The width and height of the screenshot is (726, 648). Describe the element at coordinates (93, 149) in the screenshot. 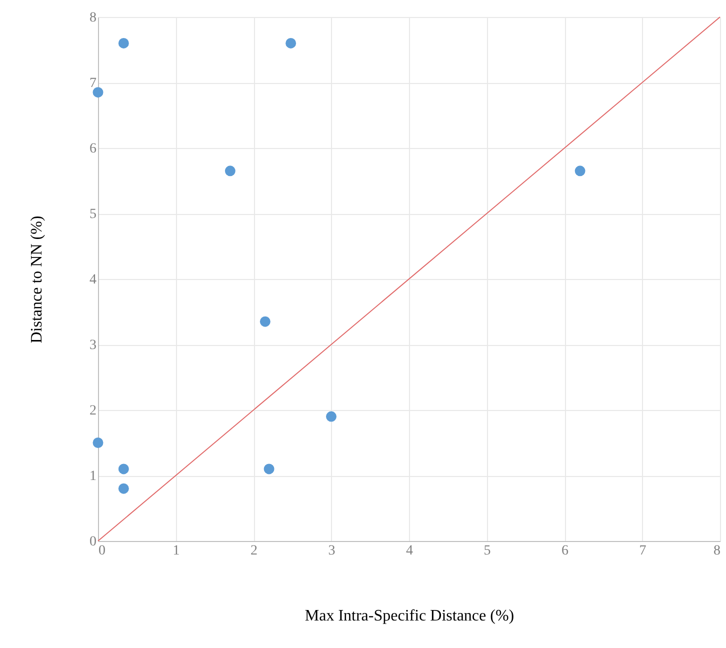

I see `y-tick-label: 6` at that location.